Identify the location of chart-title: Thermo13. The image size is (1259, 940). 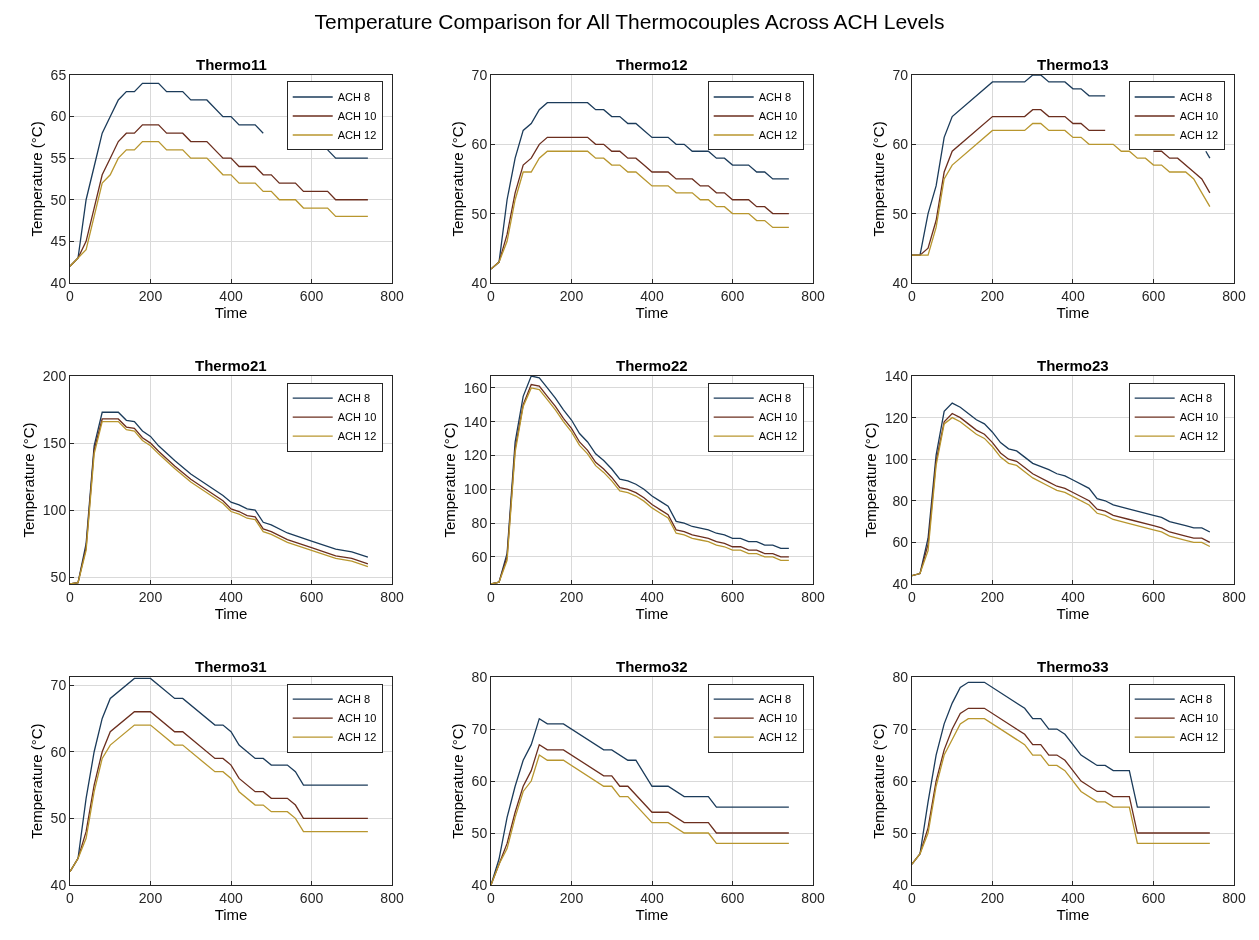
(1073, 64).